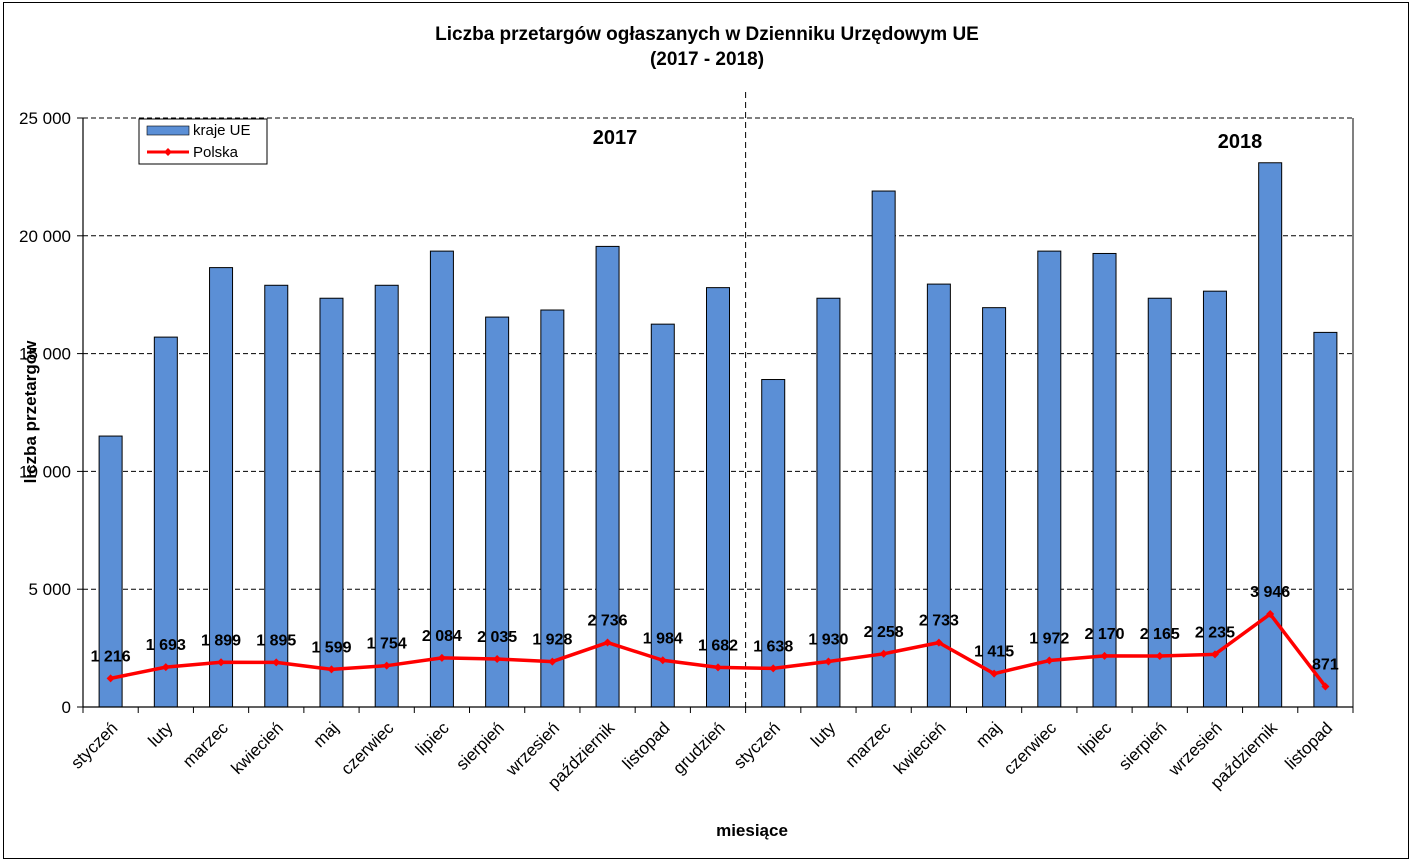  Describe the element at coordinates (752, 830) in the screenshot. I see `x-axis-title: miesiące` at that location.